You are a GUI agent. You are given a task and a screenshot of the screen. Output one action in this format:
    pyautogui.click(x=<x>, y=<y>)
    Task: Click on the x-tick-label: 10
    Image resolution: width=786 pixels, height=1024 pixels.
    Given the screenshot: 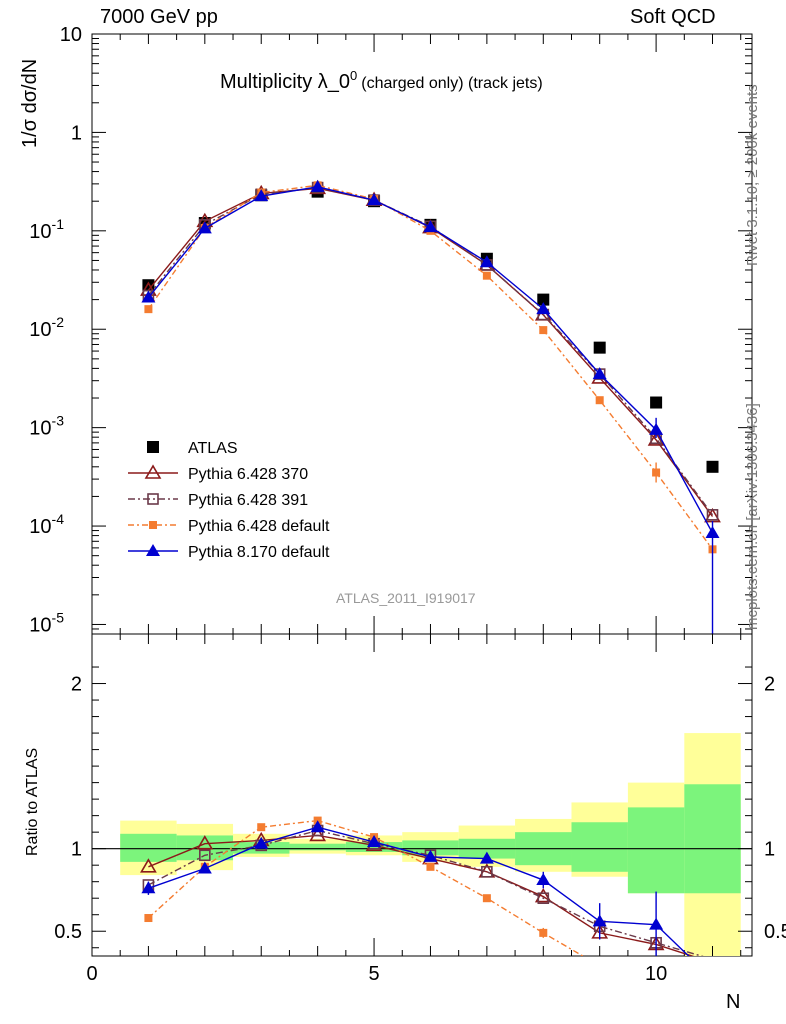 What is the action you would take?
    pyautogui.click(x=656, y=974)
    